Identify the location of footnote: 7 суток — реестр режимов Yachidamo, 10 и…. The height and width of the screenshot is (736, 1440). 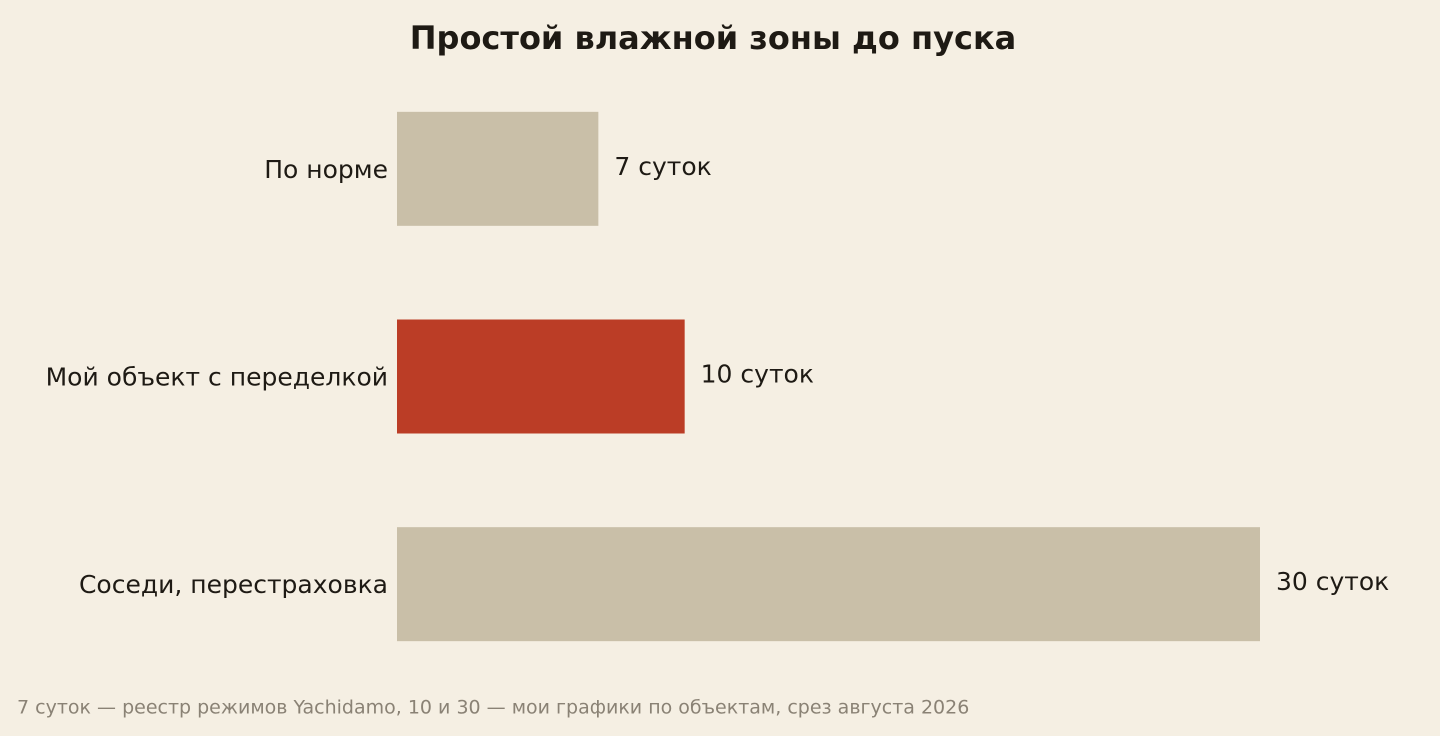
(493, 708).